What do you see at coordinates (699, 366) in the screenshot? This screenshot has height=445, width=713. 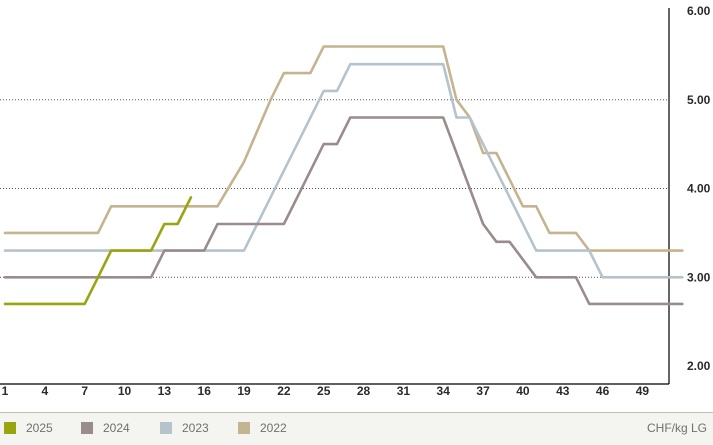 I see `y-tick-label: 2.00` at bounding box center [699, 366].